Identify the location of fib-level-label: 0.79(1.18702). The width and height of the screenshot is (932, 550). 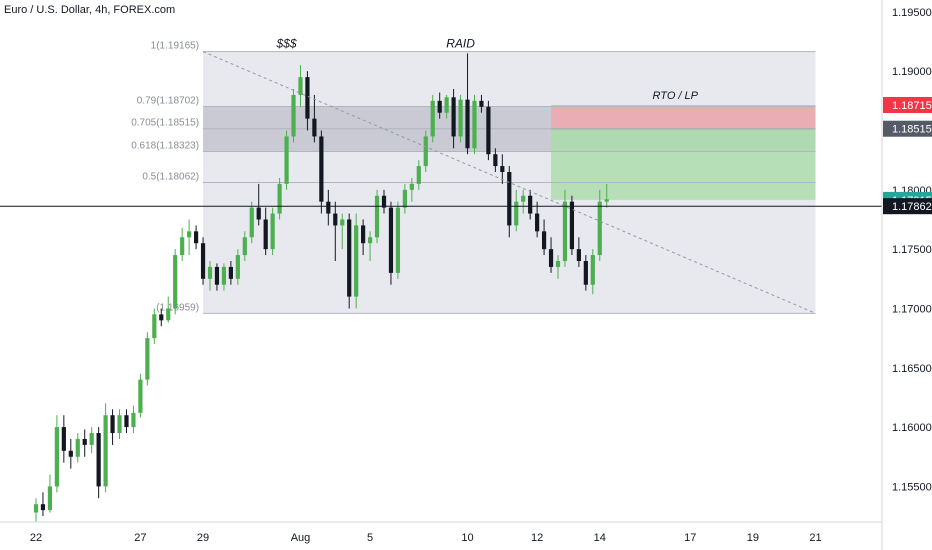
(168, 101).